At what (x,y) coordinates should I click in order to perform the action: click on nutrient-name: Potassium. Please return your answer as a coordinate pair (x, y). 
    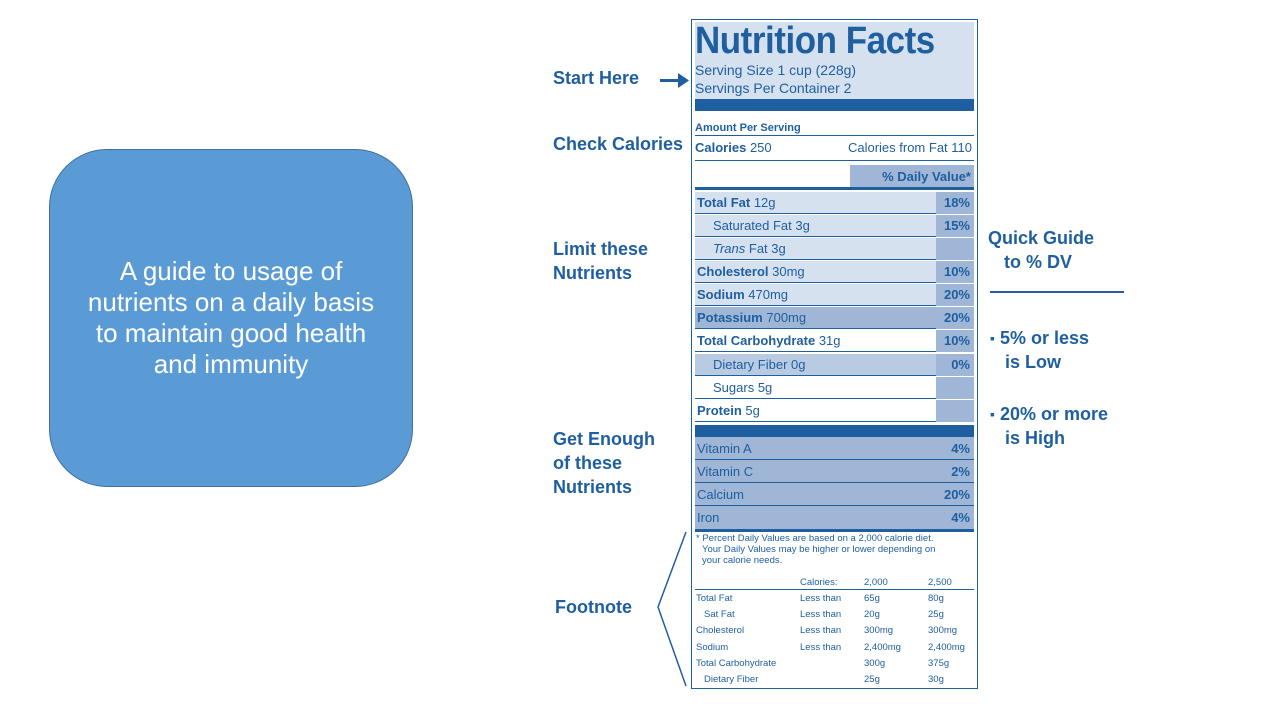
    Looking at the image, I should click on (730, 317).